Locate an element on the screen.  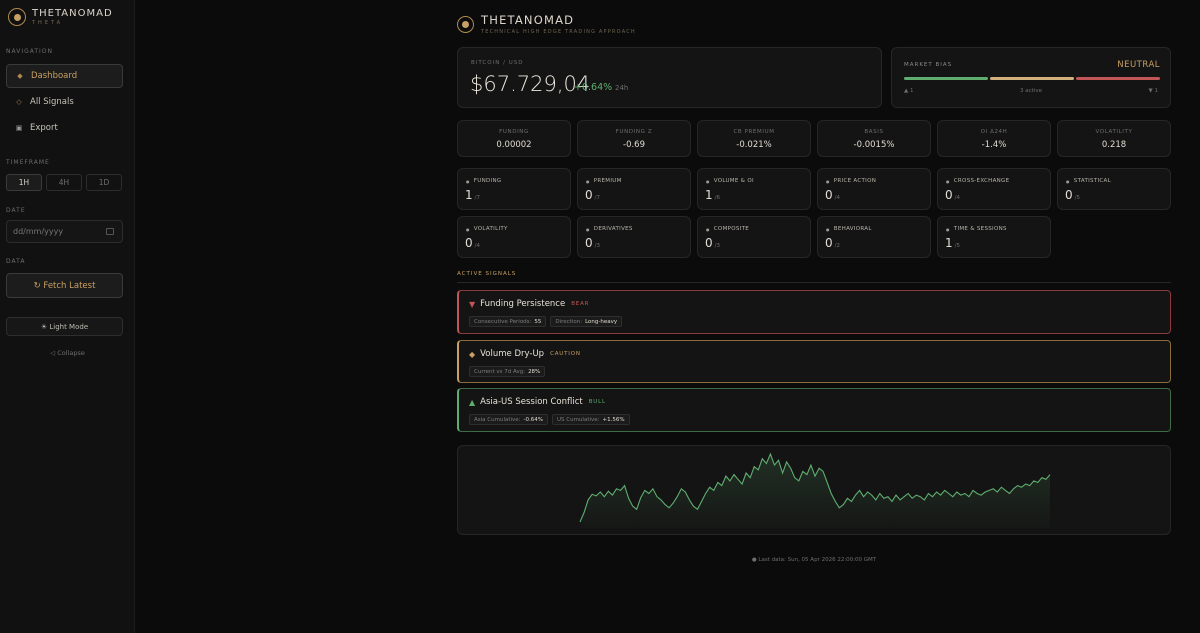
nav-all-signals: ◇ All Signals is located at coordinates (64, 102).